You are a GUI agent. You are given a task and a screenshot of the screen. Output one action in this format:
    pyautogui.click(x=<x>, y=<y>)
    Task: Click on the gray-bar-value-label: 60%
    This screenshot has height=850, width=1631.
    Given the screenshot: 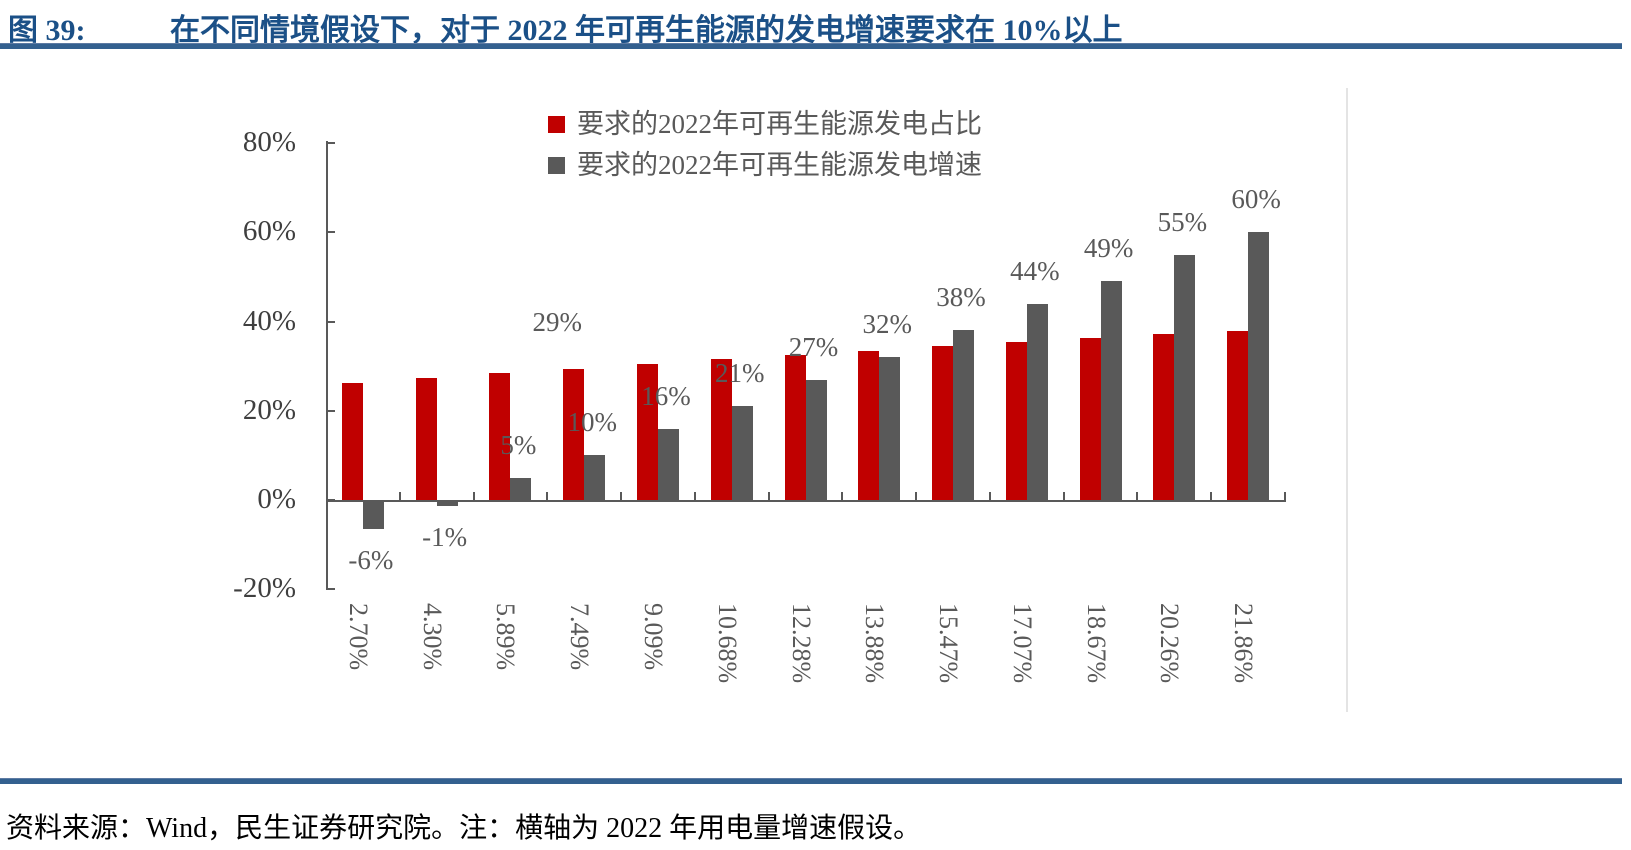 What is the action you would take?
    pyautogui.click(x=1256, y=199)
    